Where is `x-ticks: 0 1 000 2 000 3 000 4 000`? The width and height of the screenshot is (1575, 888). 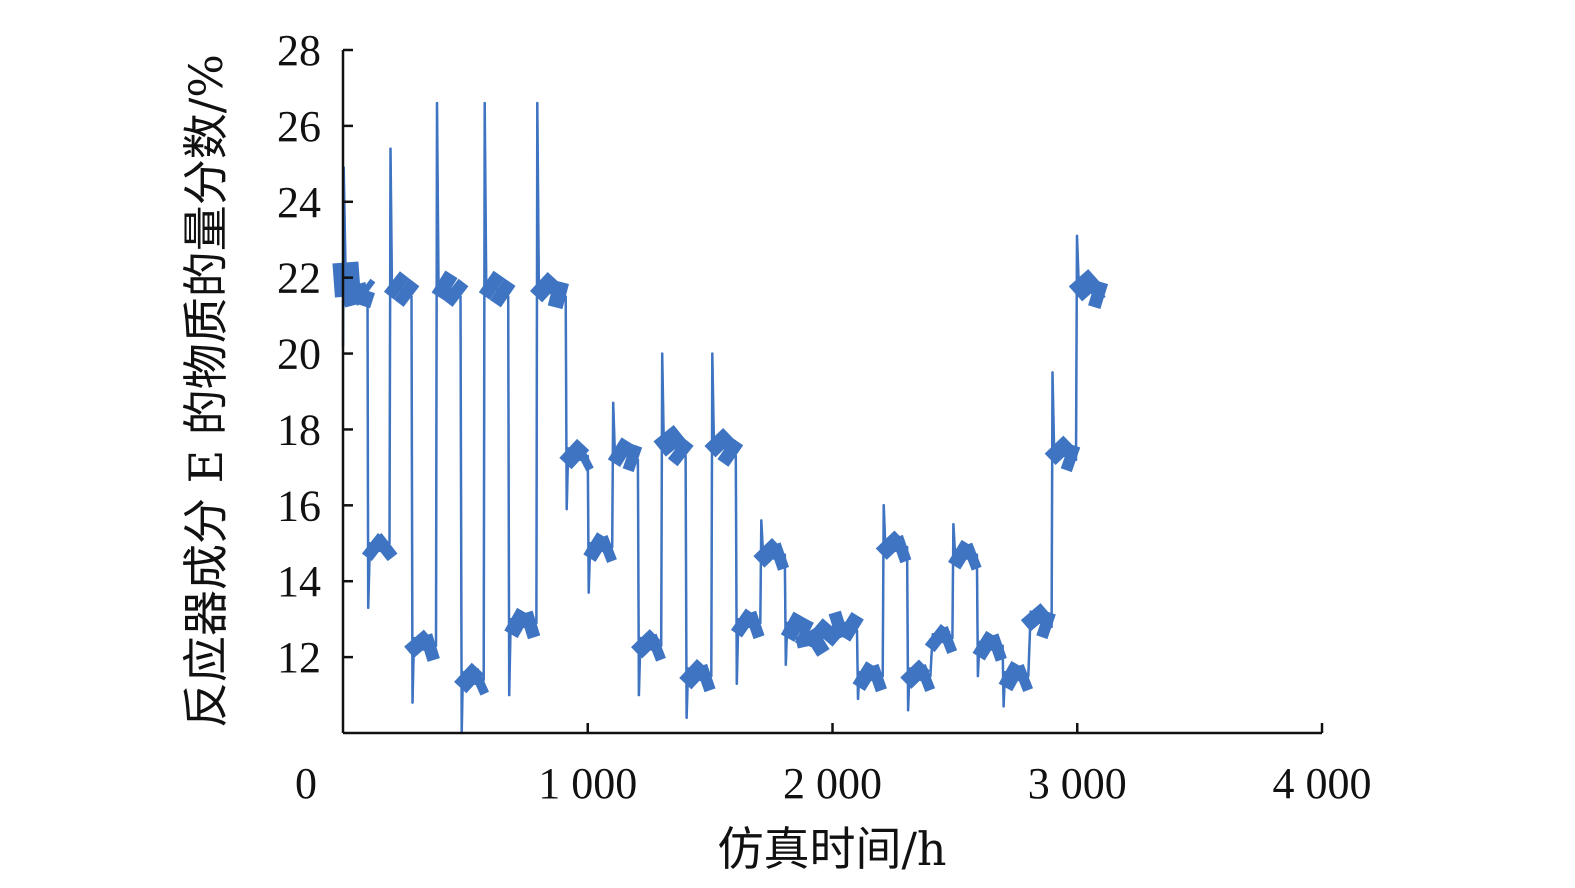
x-ticks: 0 1 000 2 000 3 000 4 000 is located at coordinates (833, 765).